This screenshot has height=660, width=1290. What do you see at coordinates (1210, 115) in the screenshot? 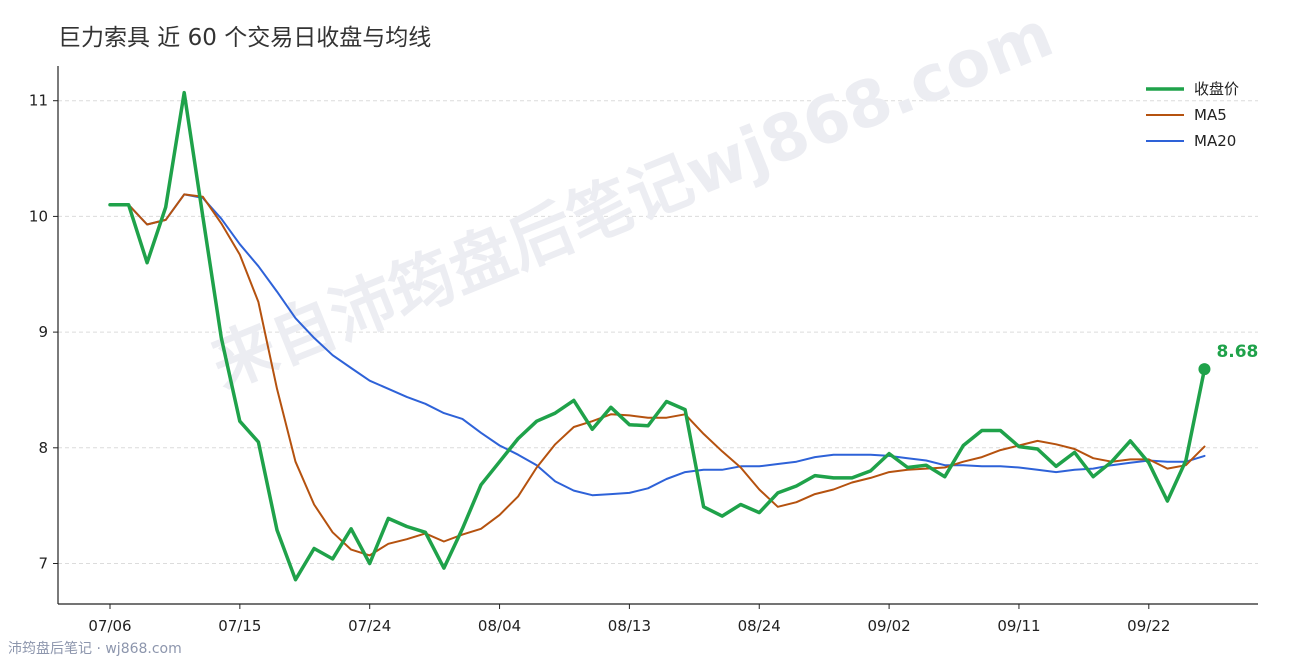
I see `legend-label: MA5` at bounding box center [1210, 115].